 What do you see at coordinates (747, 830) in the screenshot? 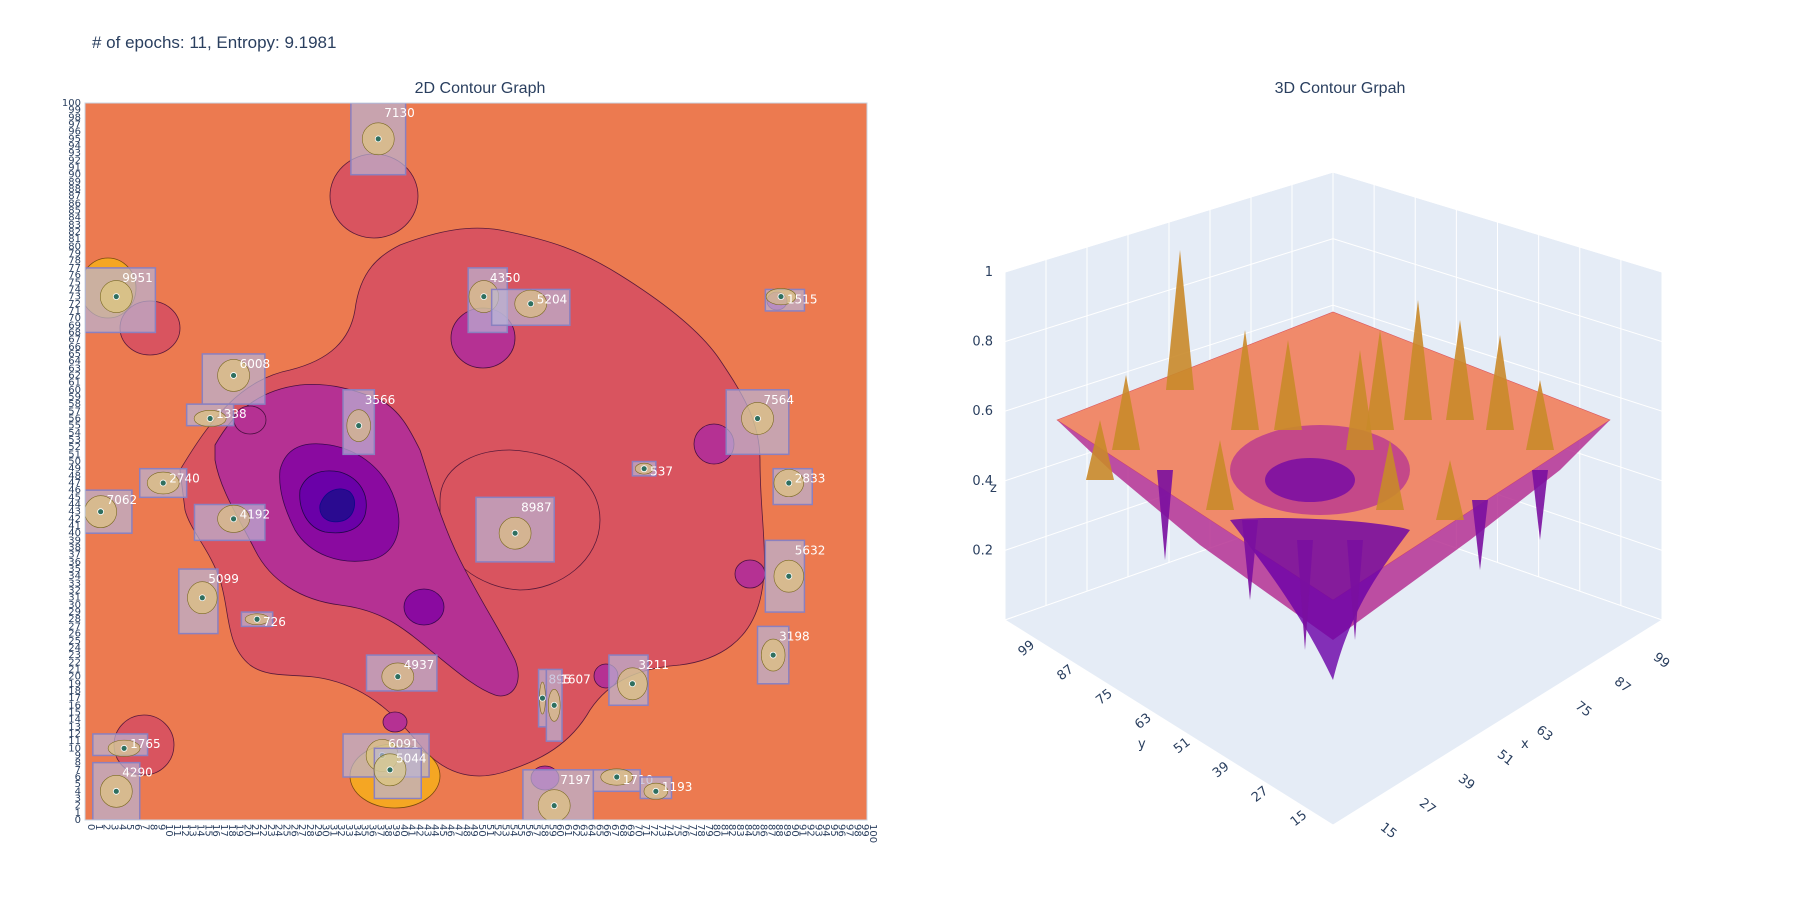
I see `x-tick-label: 84` at bounding box center [747, 830].